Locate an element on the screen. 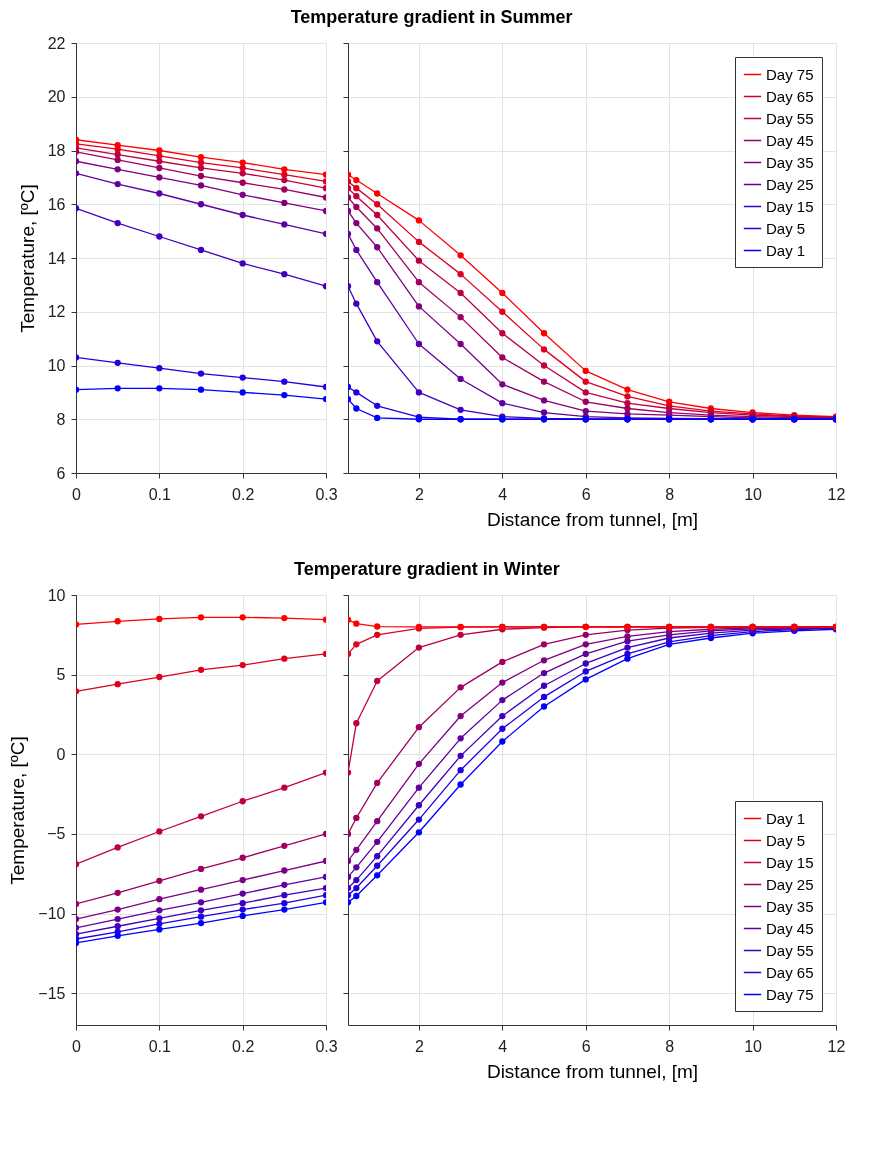 This screenshot has height=1162, width=869. y-tick-label: 14 is located at coordinates (56, 258).